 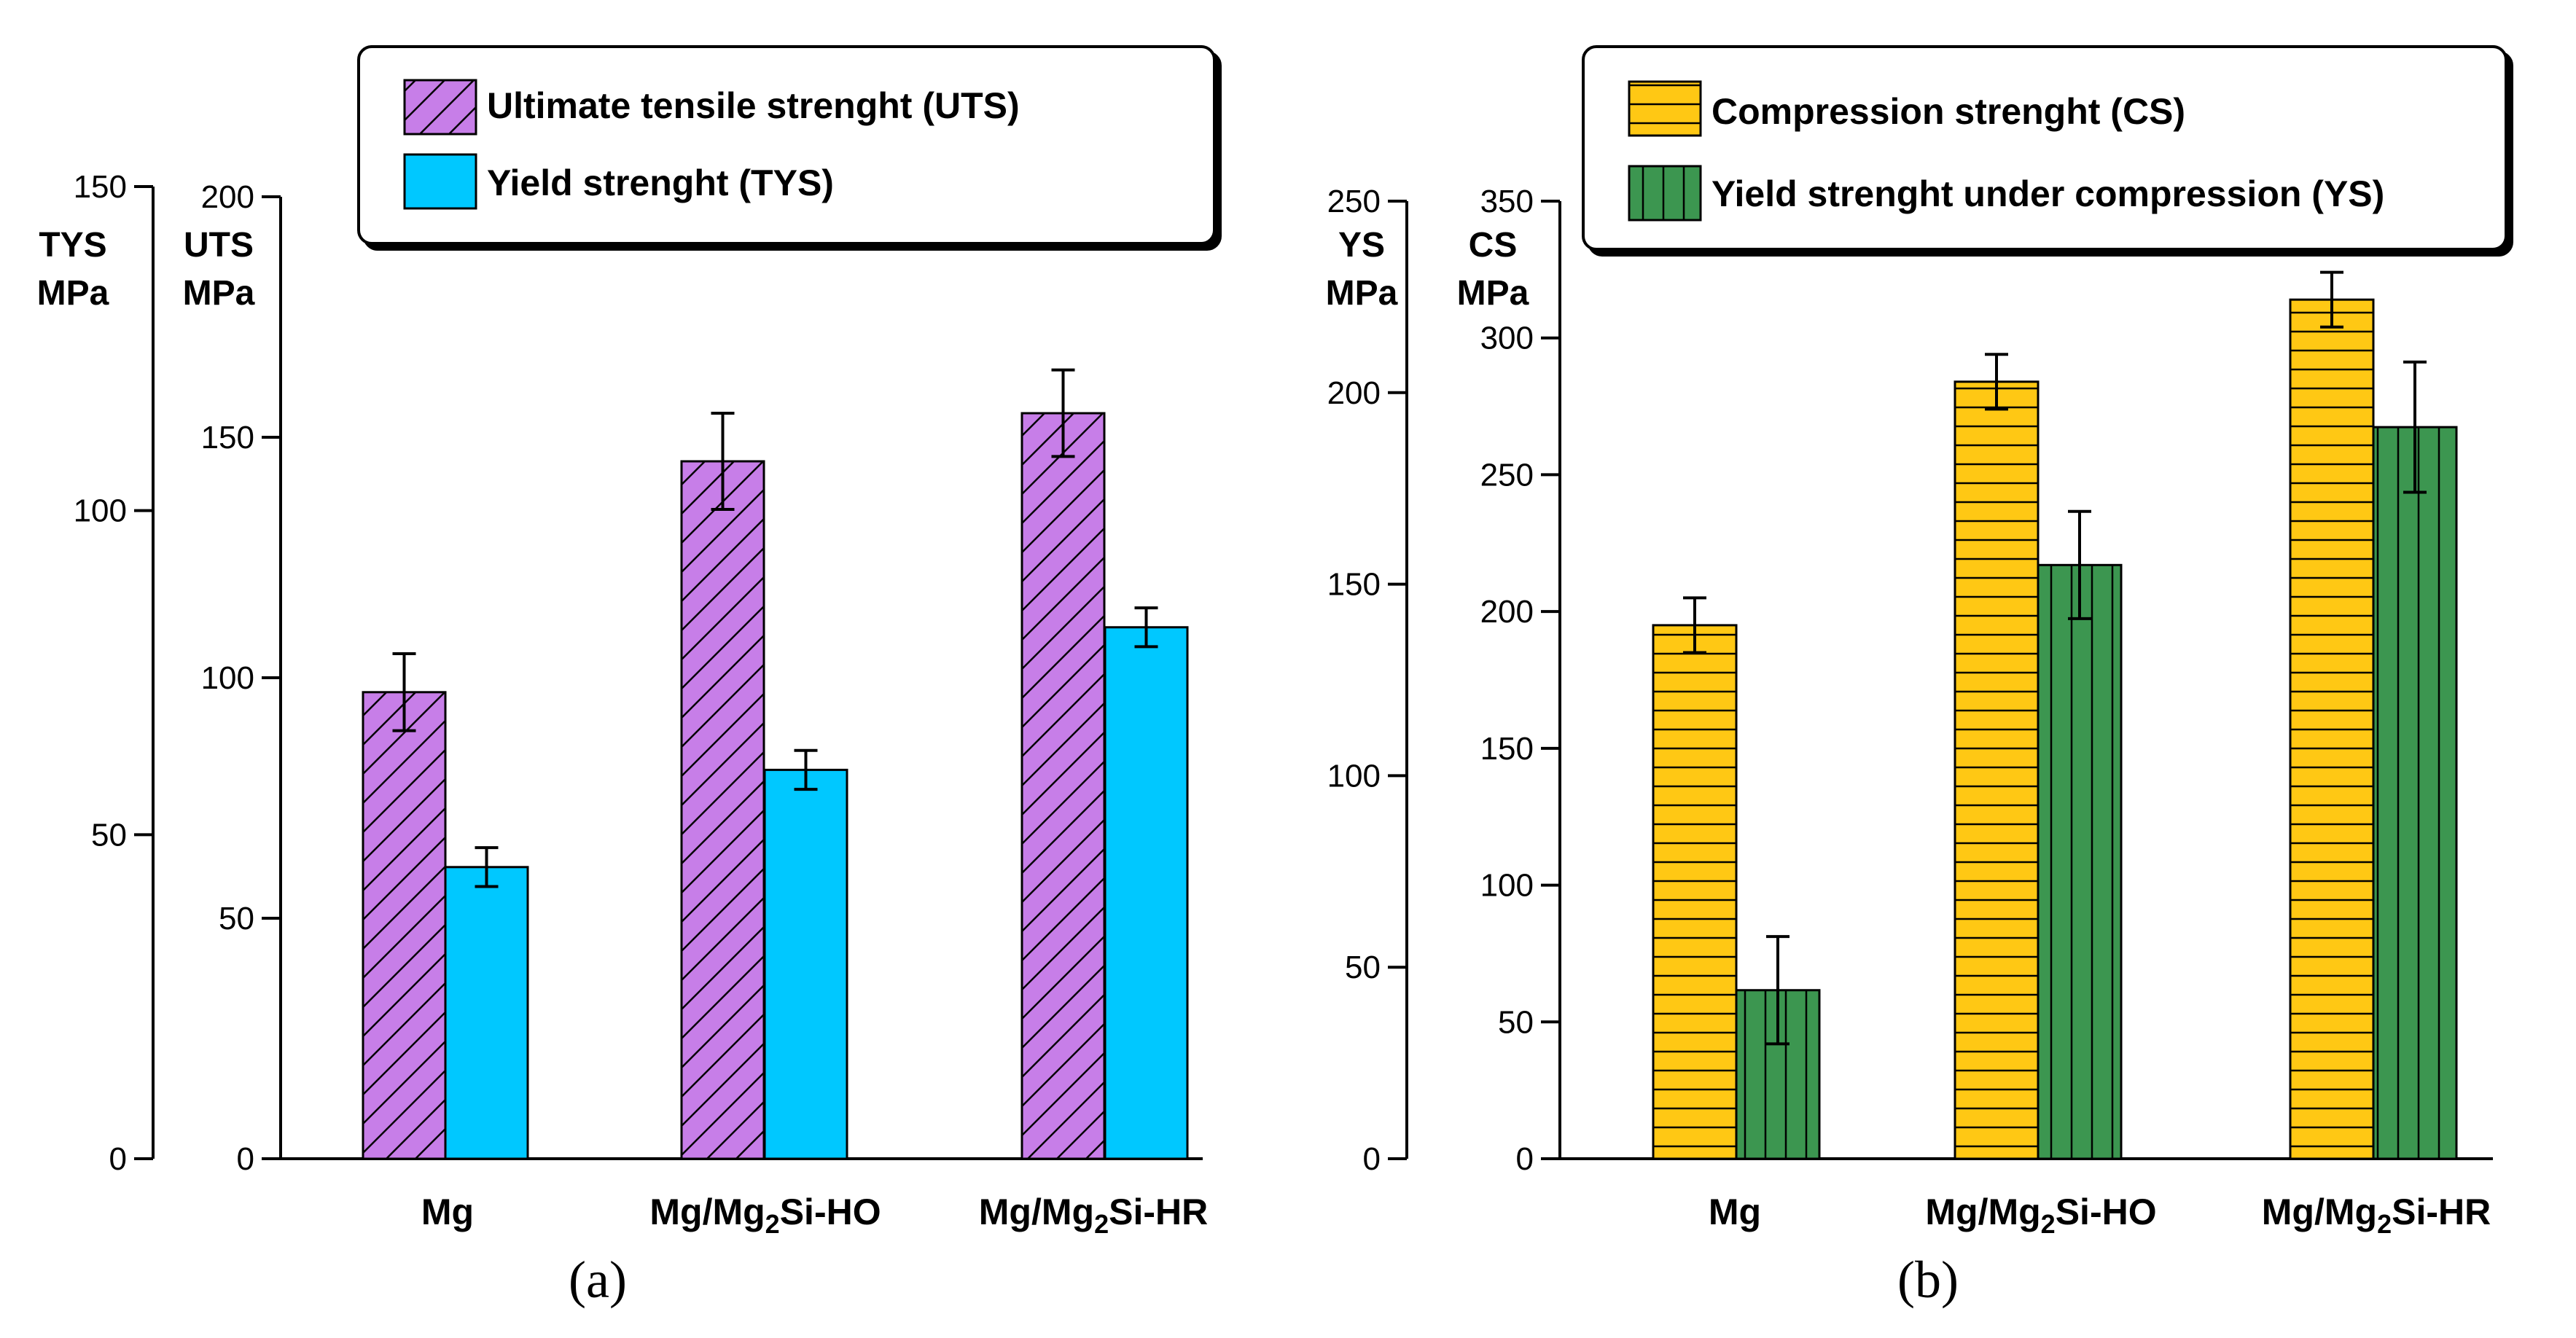 I want to click on panel-b-caption: (b), so click(x=1928, y=1280).